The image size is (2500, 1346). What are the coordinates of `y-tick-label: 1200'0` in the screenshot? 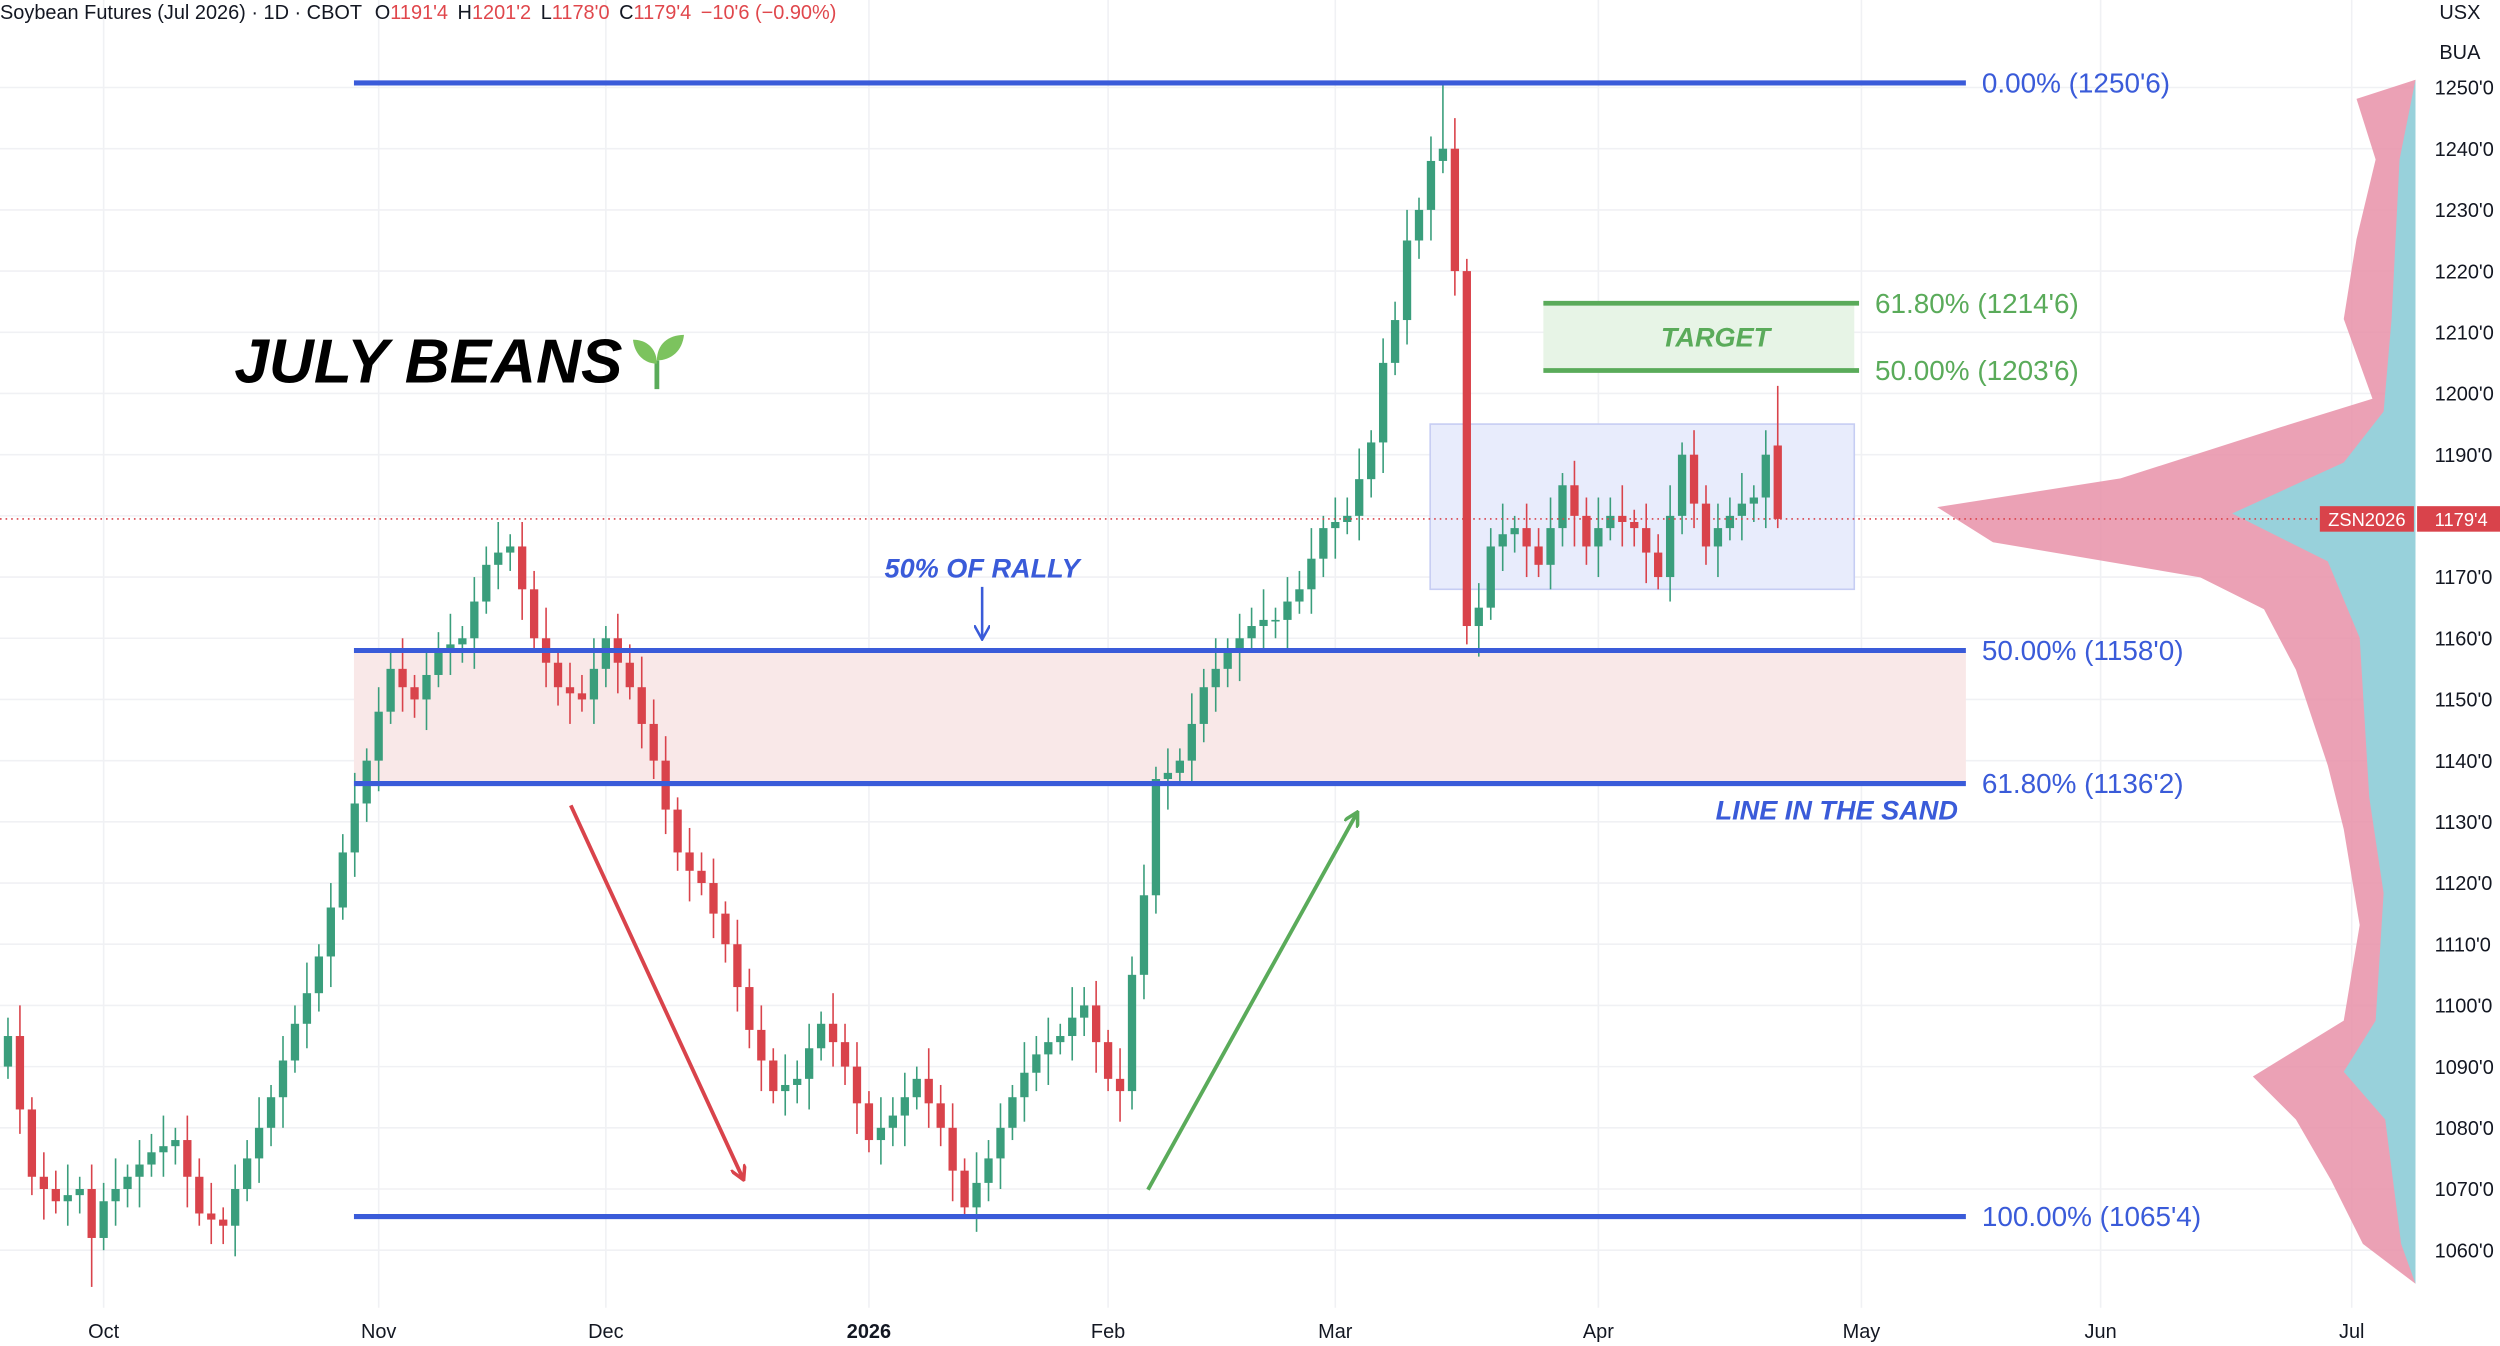 It's located at (2464, 395).